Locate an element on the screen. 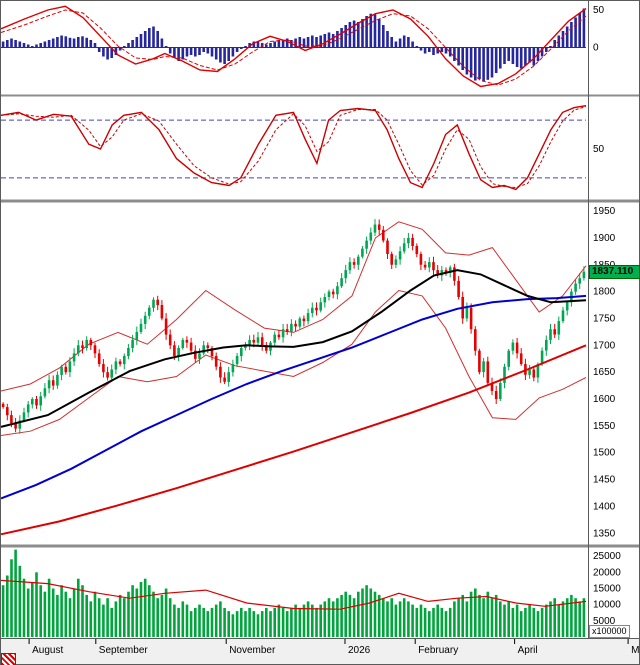 The height and width of the screenshot is (665, 640). volume-bars is located at coordinates (293, 593).